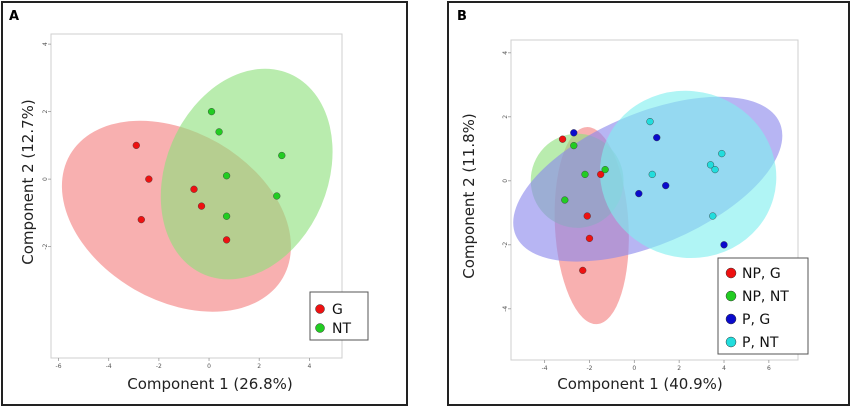 The image size is (851, 409). I want to click on legend-label-g: G, so click(337, 310).